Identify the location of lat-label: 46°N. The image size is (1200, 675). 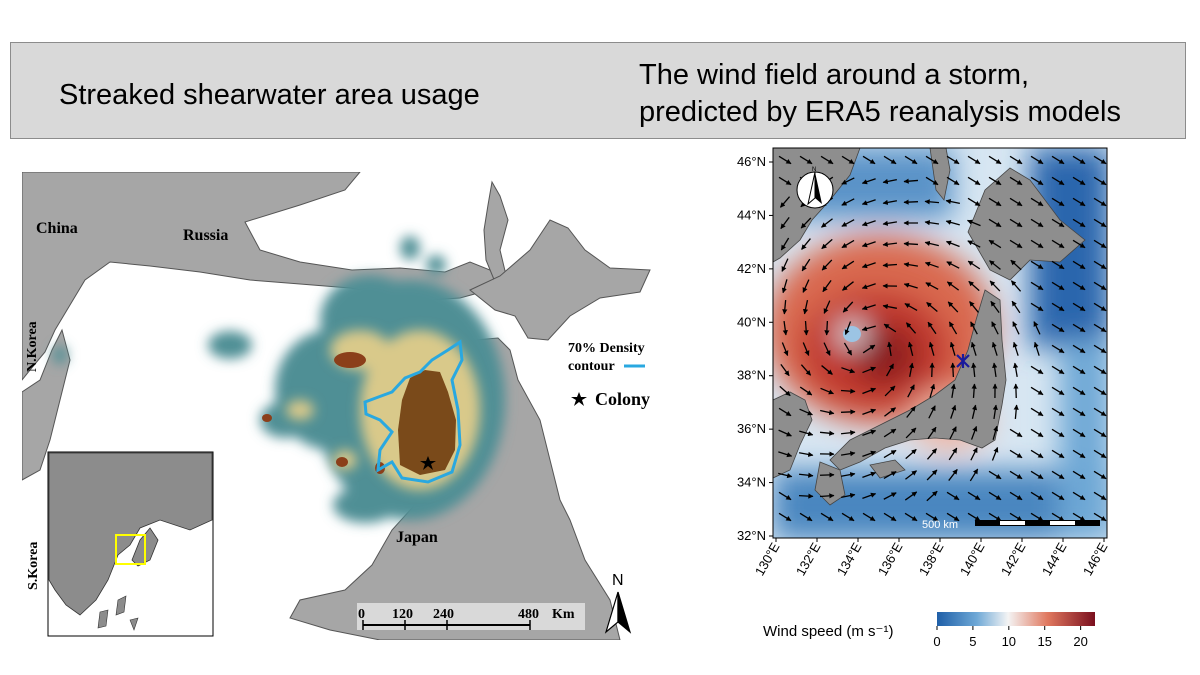
(751, 161).